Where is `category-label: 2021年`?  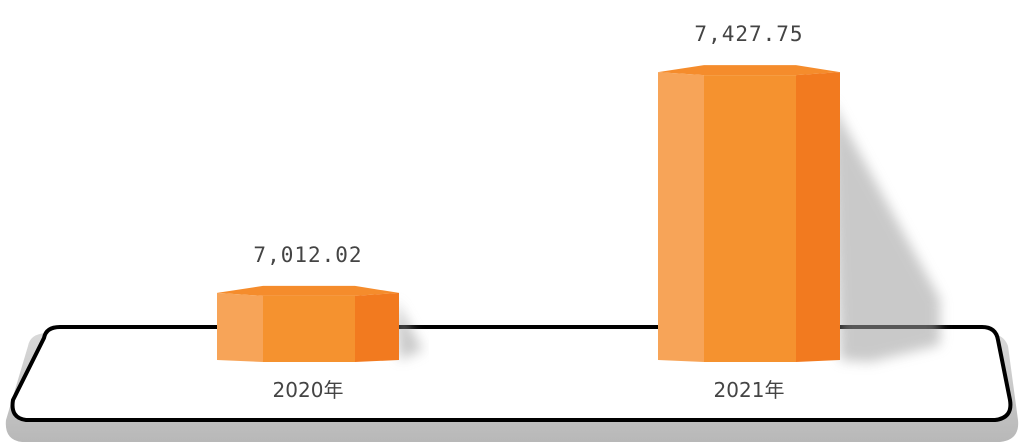
category-label: 2021年 is located at coordinates (749, 390).